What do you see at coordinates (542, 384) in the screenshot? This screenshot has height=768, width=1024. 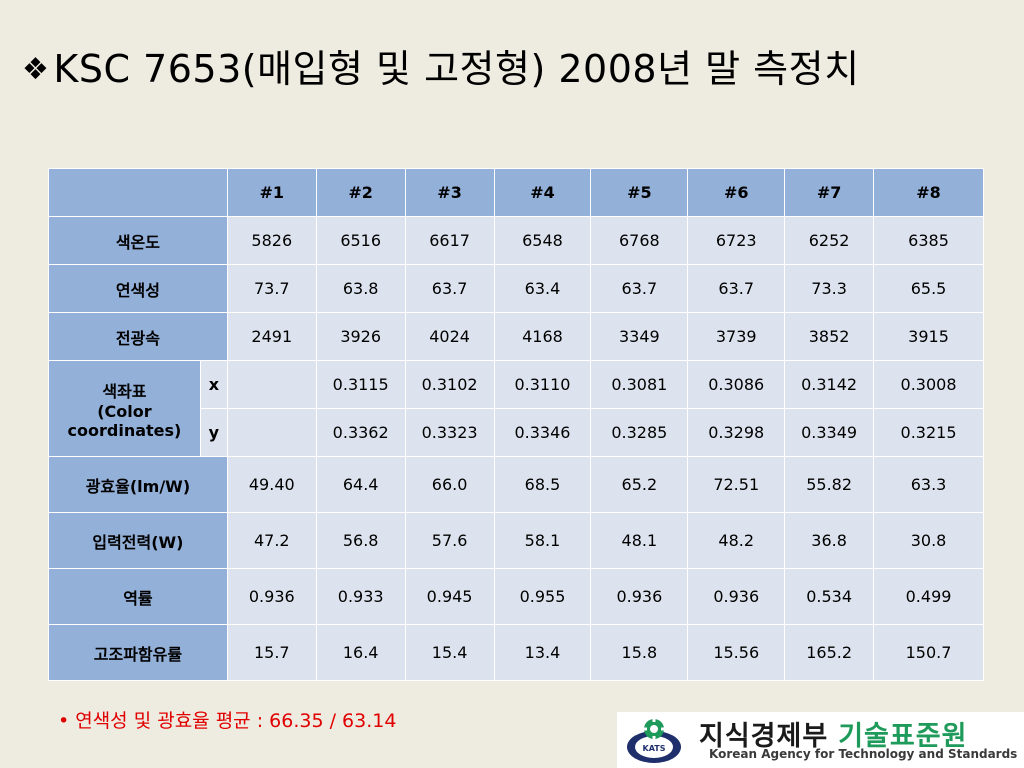 I see `table-cell: 0.3110` at bounding box center [542, 384].